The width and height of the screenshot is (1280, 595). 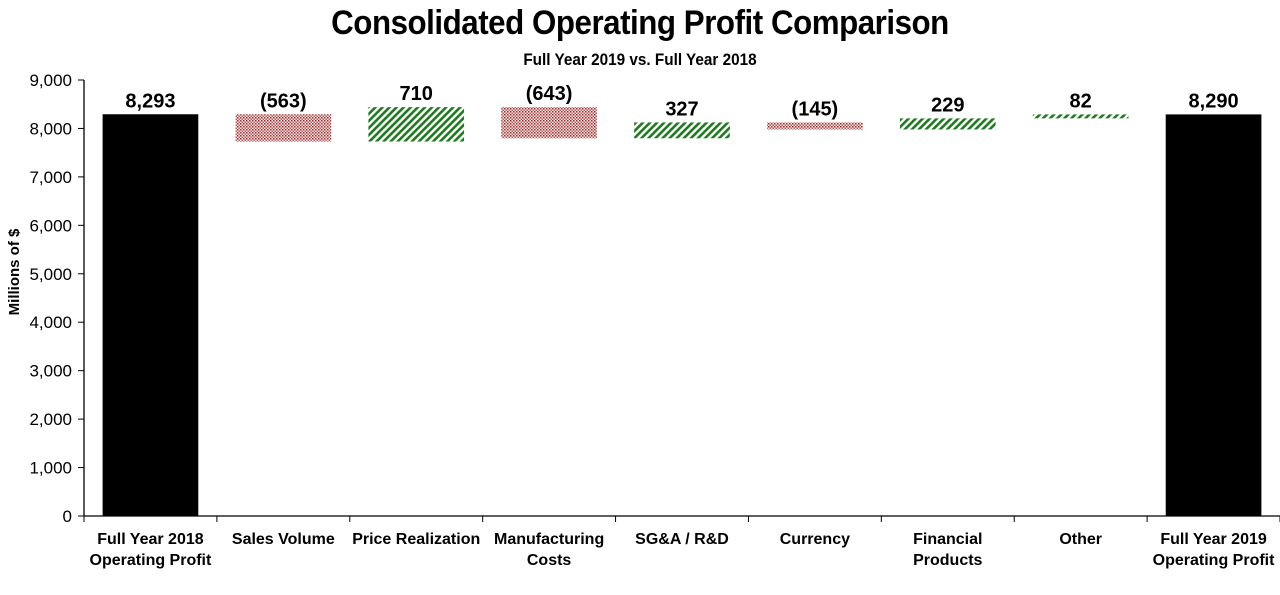 I want to click on y-tick-label: 6,000, so click(x=50, y=225).